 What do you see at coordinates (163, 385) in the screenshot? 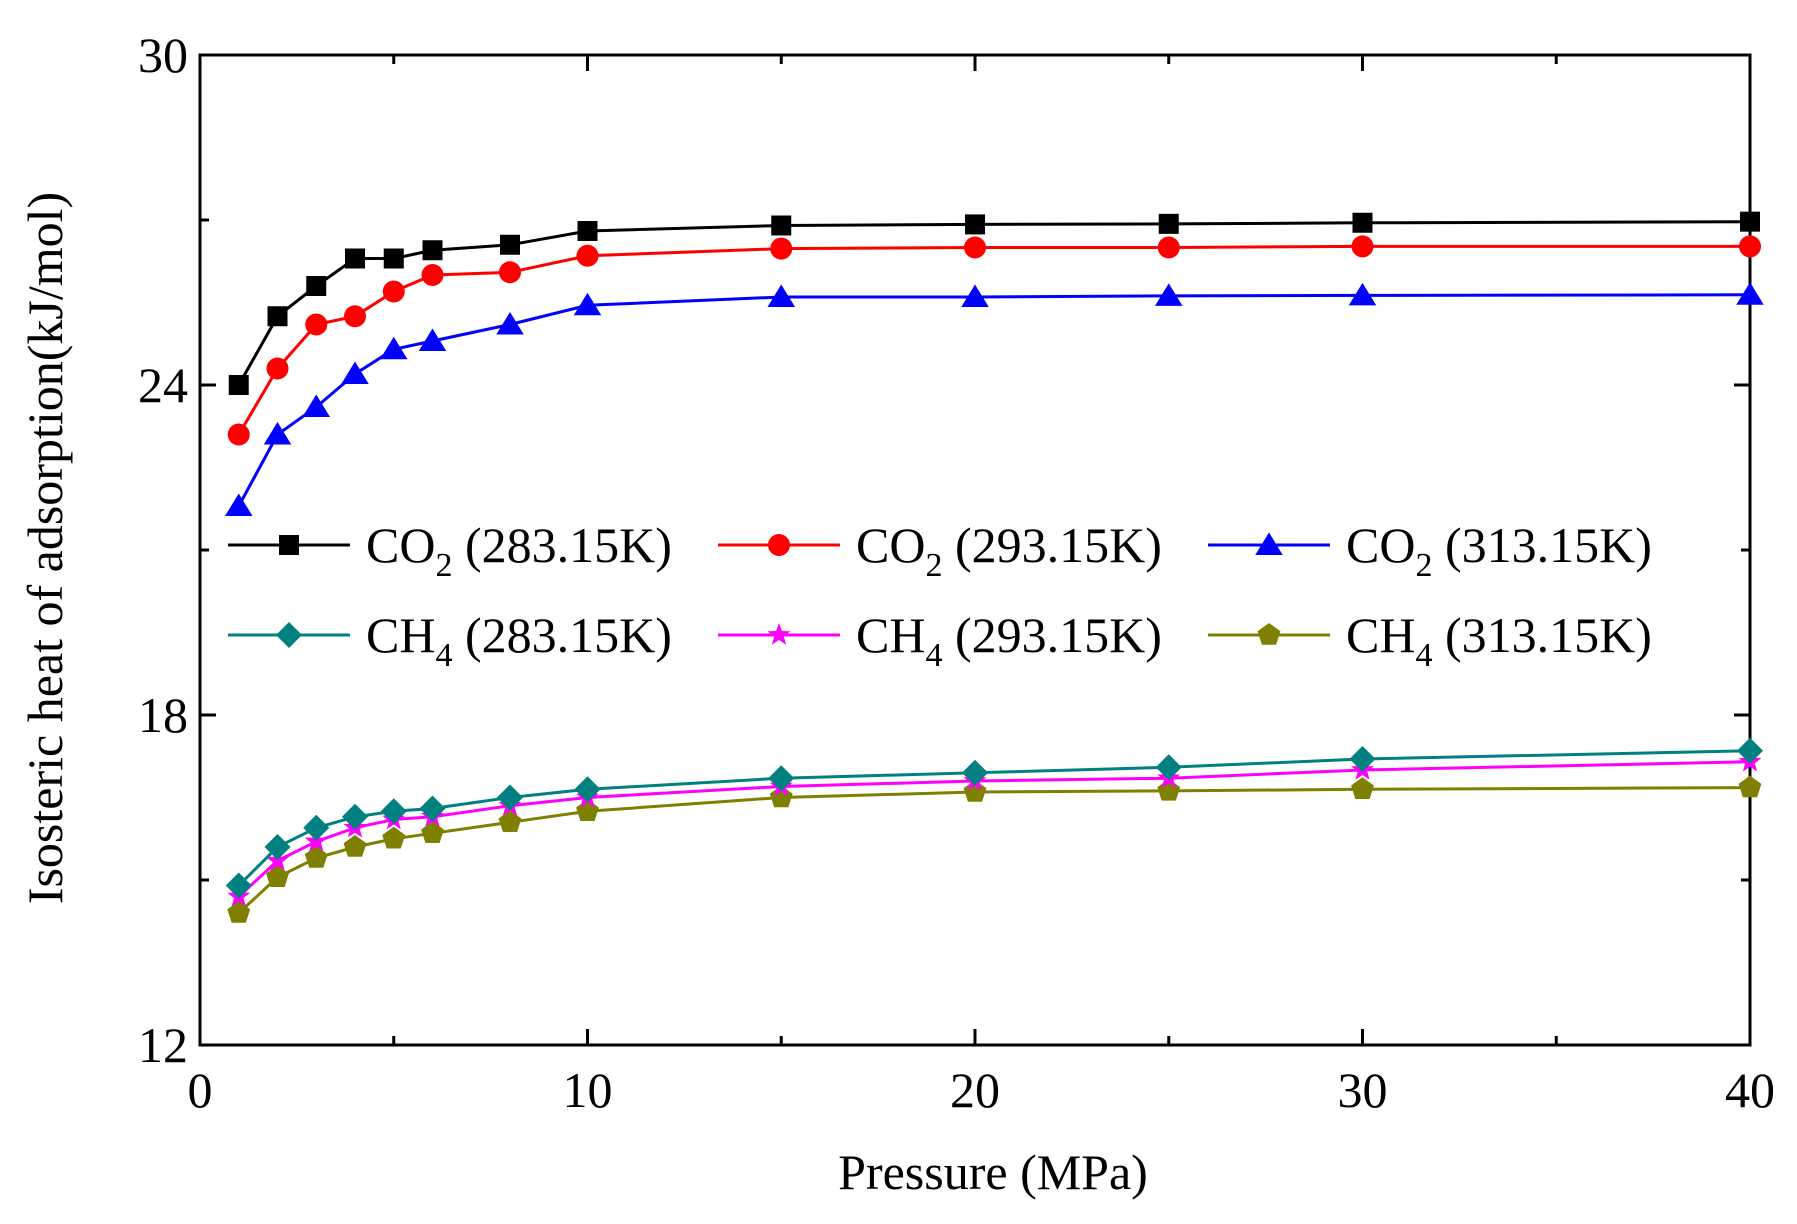
I see `y-tick-label: 24` at bounding box center [163, 385].